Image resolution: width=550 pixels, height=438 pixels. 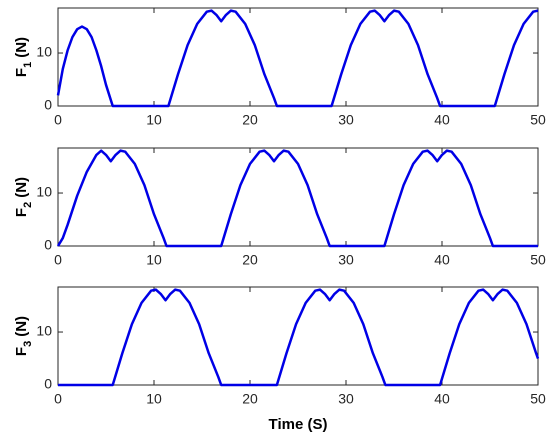 What do you see at coordinates (28, 344) in the screenshot?
I see `y-label-sub: 3` at bounding box center [28, 344].